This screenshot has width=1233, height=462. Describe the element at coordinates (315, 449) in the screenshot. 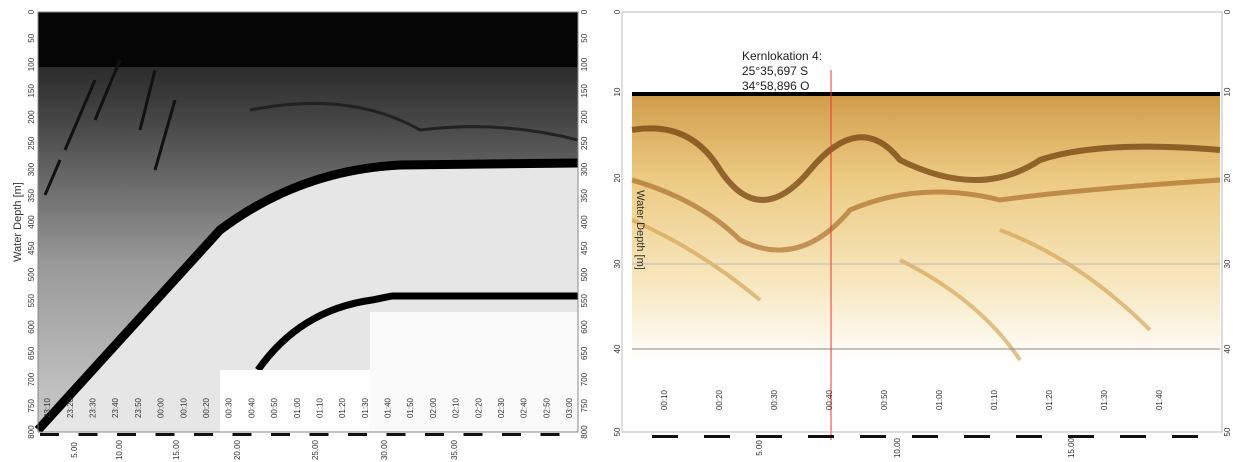

I see `distance-label: 25.00` at that location.